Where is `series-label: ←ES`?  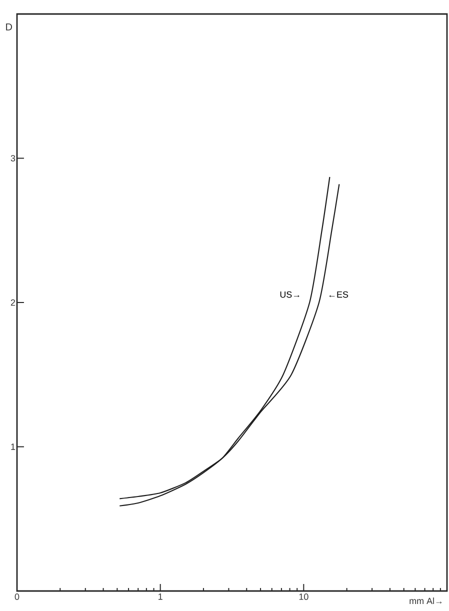 series-label: ←ES is located at coordinates (338, 294).